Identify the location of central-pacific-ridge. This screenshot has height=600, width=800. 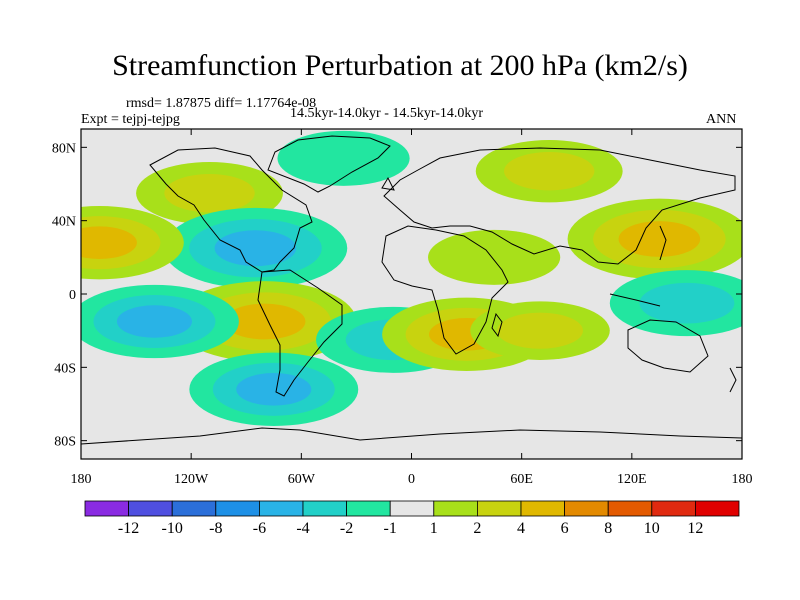
(132, 243).